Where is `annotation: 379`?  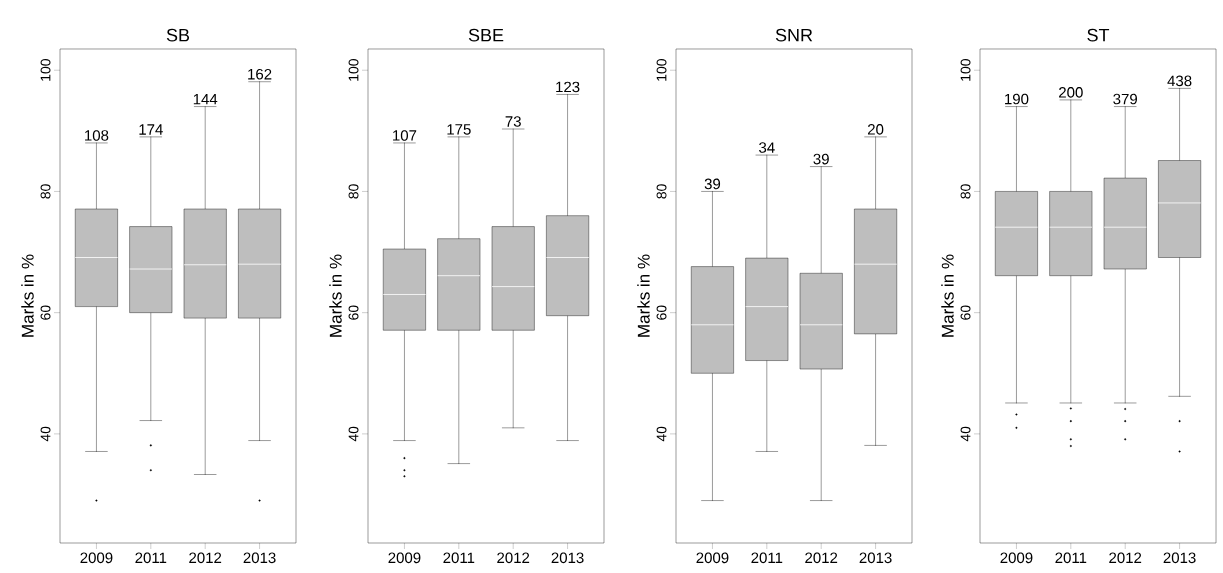
annotation: 379 is located at coordinates (1125, 99).